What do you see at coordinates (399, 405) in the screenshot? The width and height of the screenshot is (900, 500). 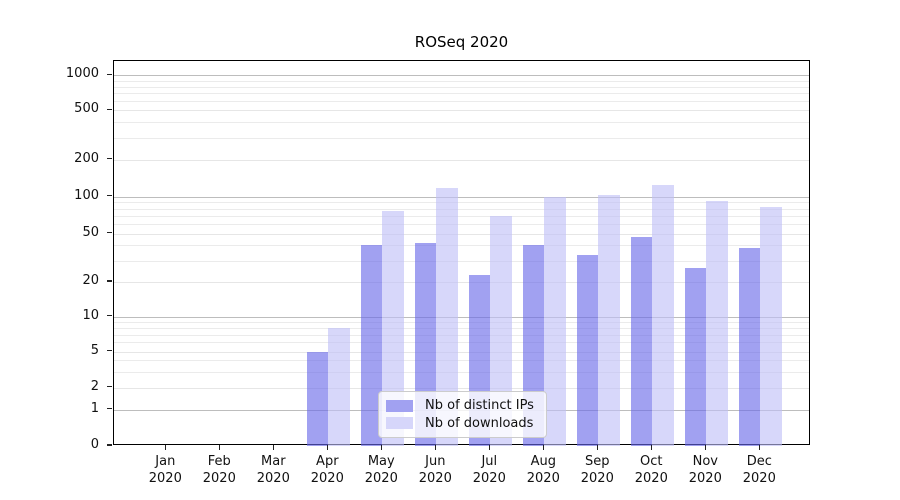 I see `legend-swatch-distinct-ips` at bounding box center [399, 405].